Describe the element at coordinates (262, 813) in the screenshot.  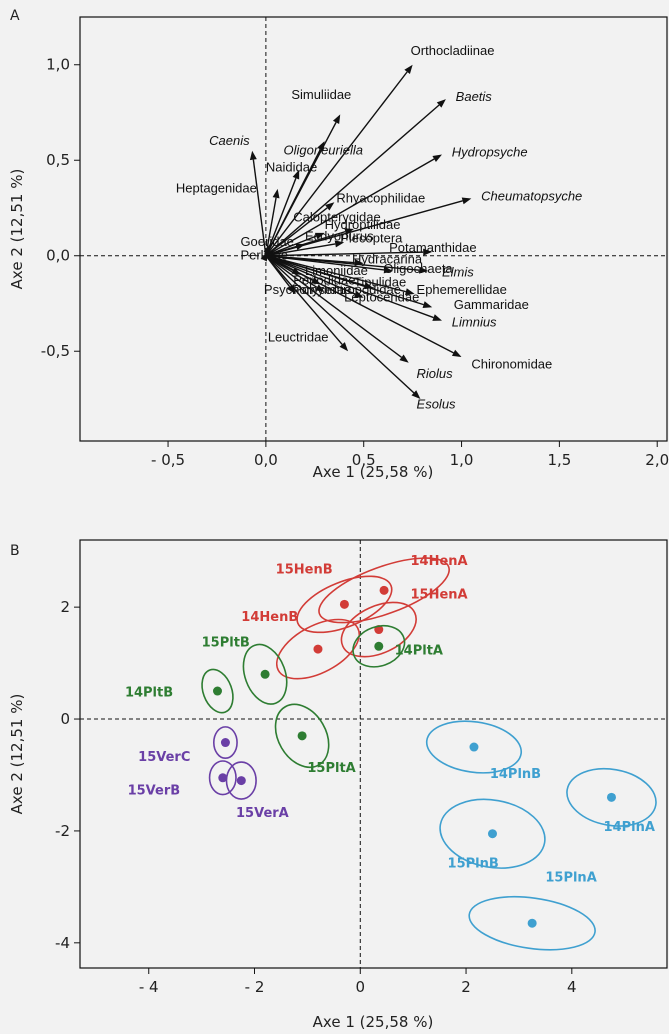
I see `group-label: 15VerA` at that location.